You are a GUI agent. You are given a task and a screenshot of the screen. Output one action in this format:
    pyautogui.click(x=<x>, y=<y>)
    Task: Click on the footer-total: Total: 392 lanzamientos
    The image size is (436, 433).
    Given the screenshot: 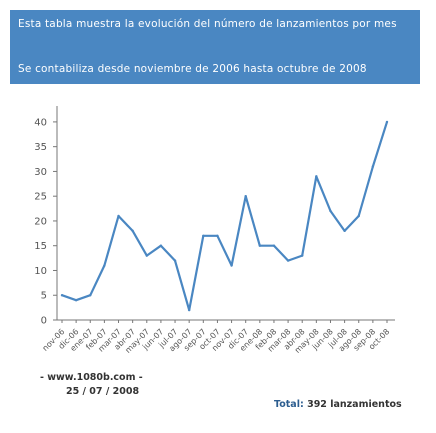 What is the action you would take?
    pyautogui.click(x=338, y=404)
    